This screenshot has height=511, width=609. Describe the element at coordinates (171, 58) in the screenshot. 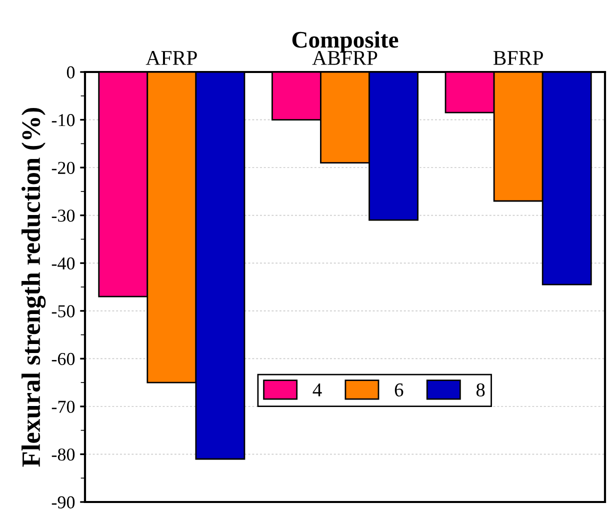

I see `x-tick-label: AFRP` at that location.